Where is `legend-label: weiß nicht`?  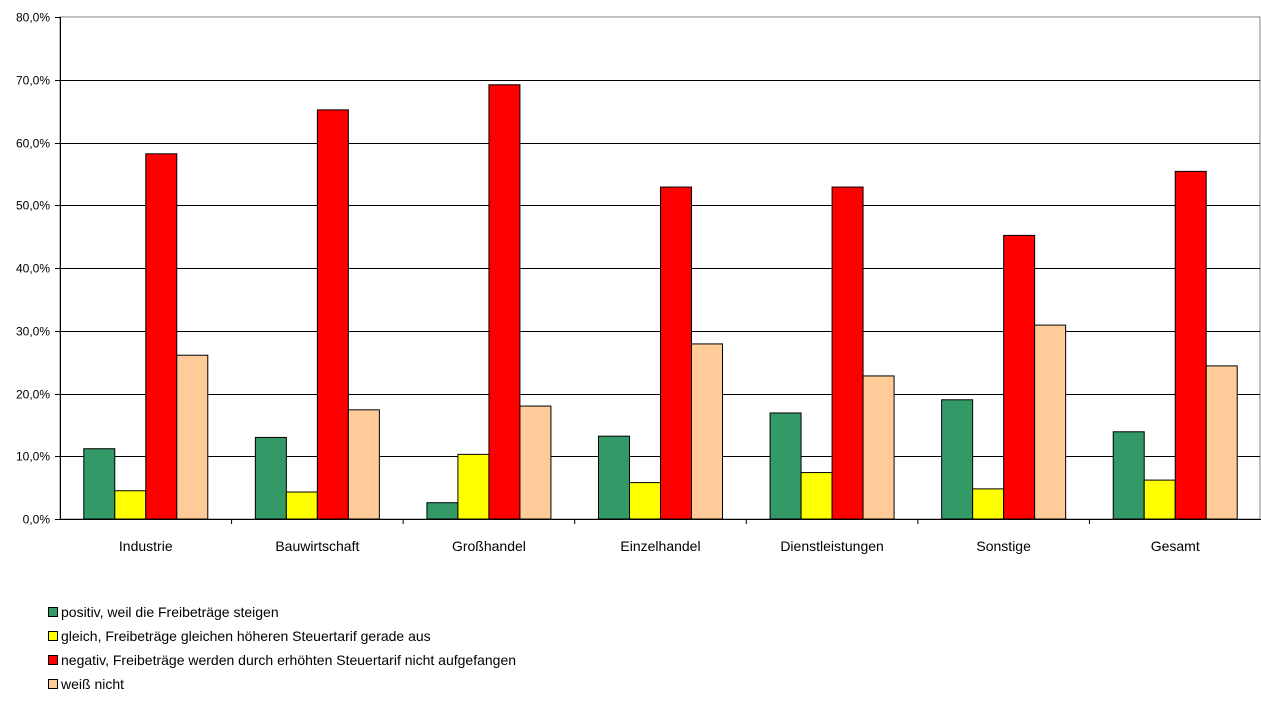 legend-label: weiß nicht is located at coordinates (93, 684).